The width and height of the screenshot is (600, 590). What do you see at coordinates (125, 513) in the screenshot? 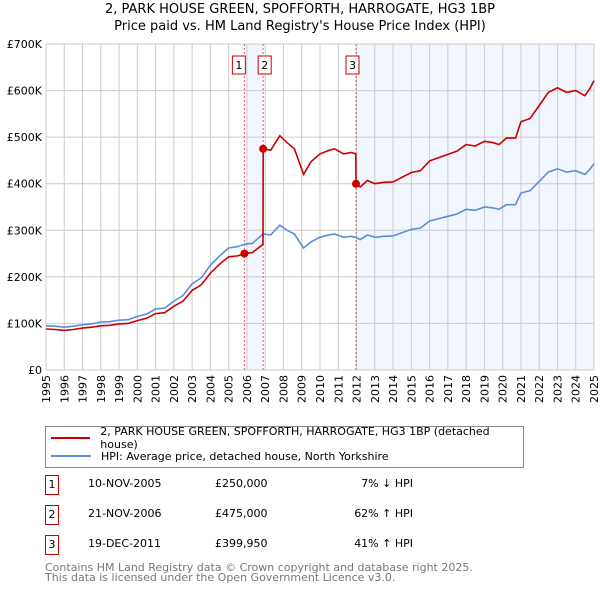
I see `sale-date: 21-NOV-2006` at bounding box center [125, 513].